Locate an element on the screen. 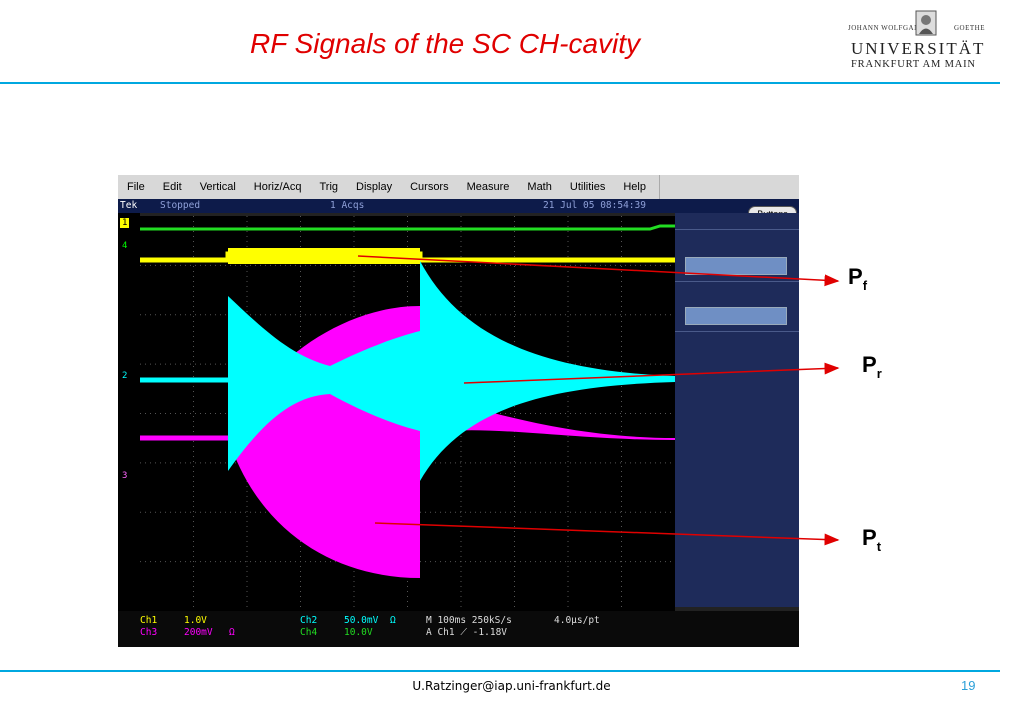 This screenshot has width=1023, height=708. menu-separator is located at coordinates (659, 187).